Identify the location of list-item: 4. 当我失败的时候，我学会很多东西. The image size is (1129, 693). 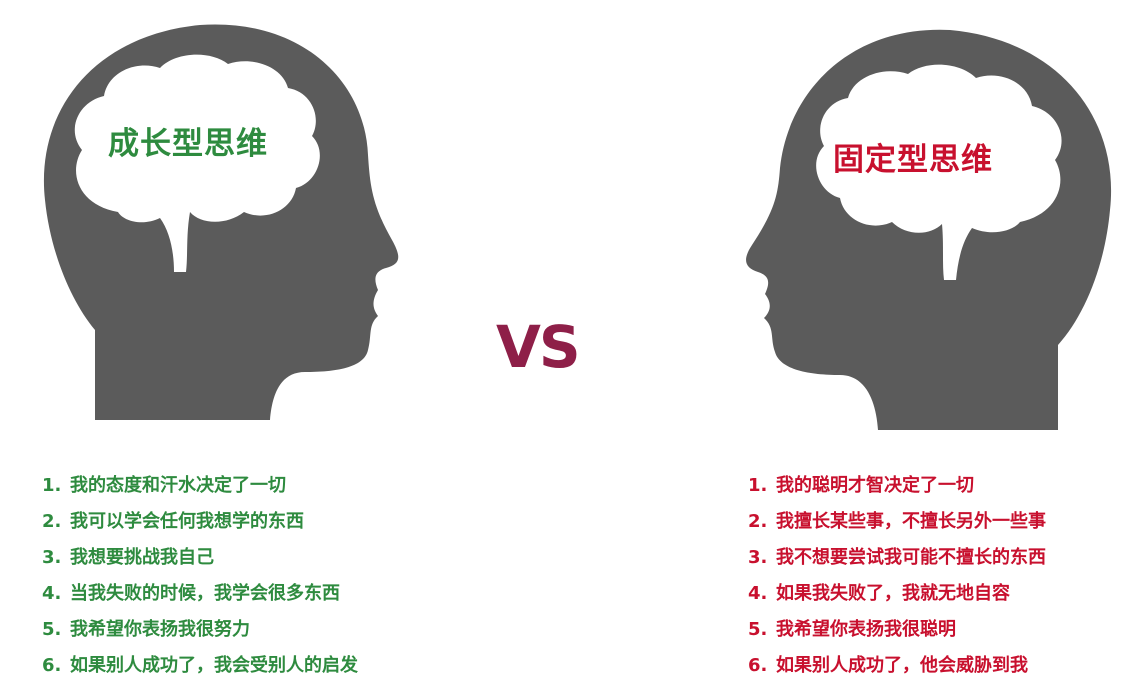
(200, 594).